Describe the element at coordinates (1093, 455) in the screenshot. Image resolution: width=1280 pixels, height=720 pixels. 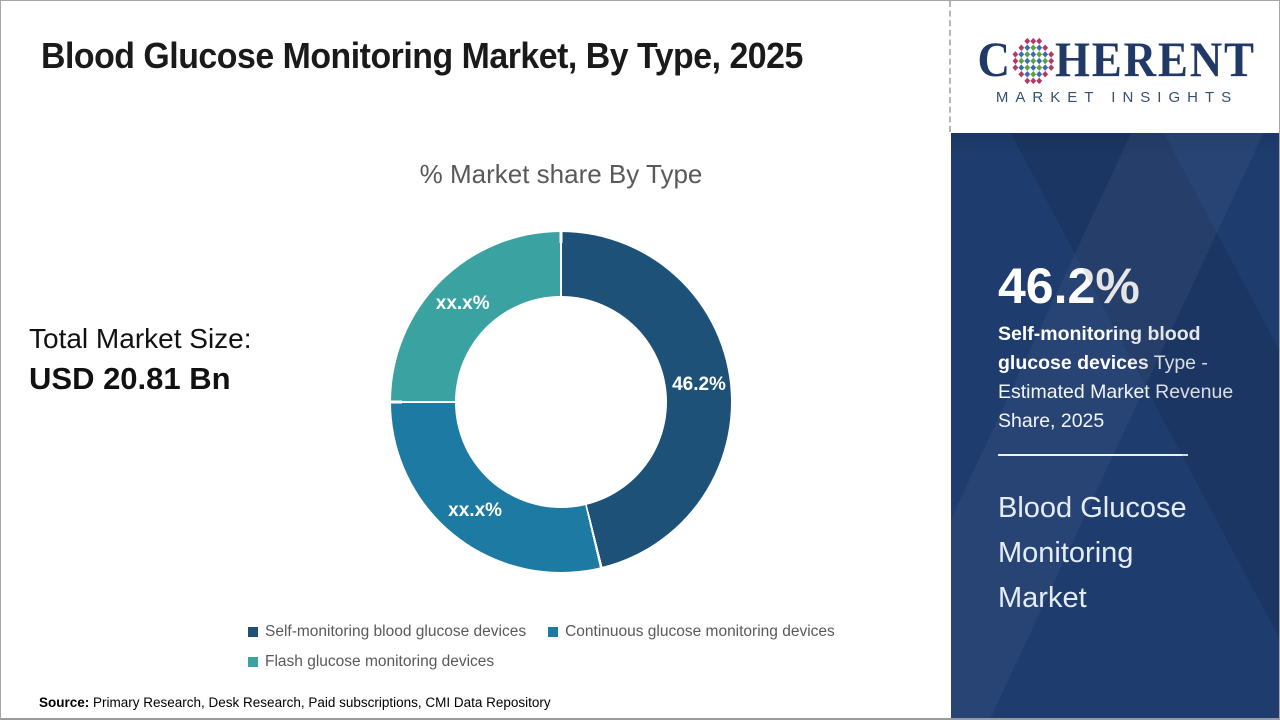
I see `sidebar-divider` at that location.